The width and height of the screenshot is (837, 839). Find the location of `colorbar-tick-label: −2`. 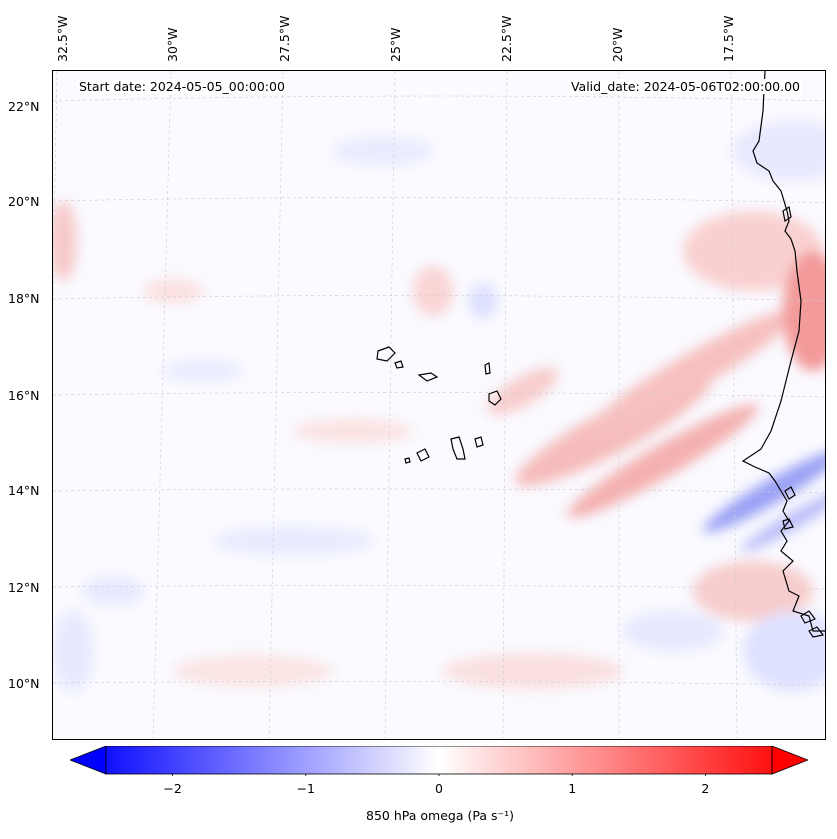

colorbar-tick-label: −2 is located at coordinates (172, 788).